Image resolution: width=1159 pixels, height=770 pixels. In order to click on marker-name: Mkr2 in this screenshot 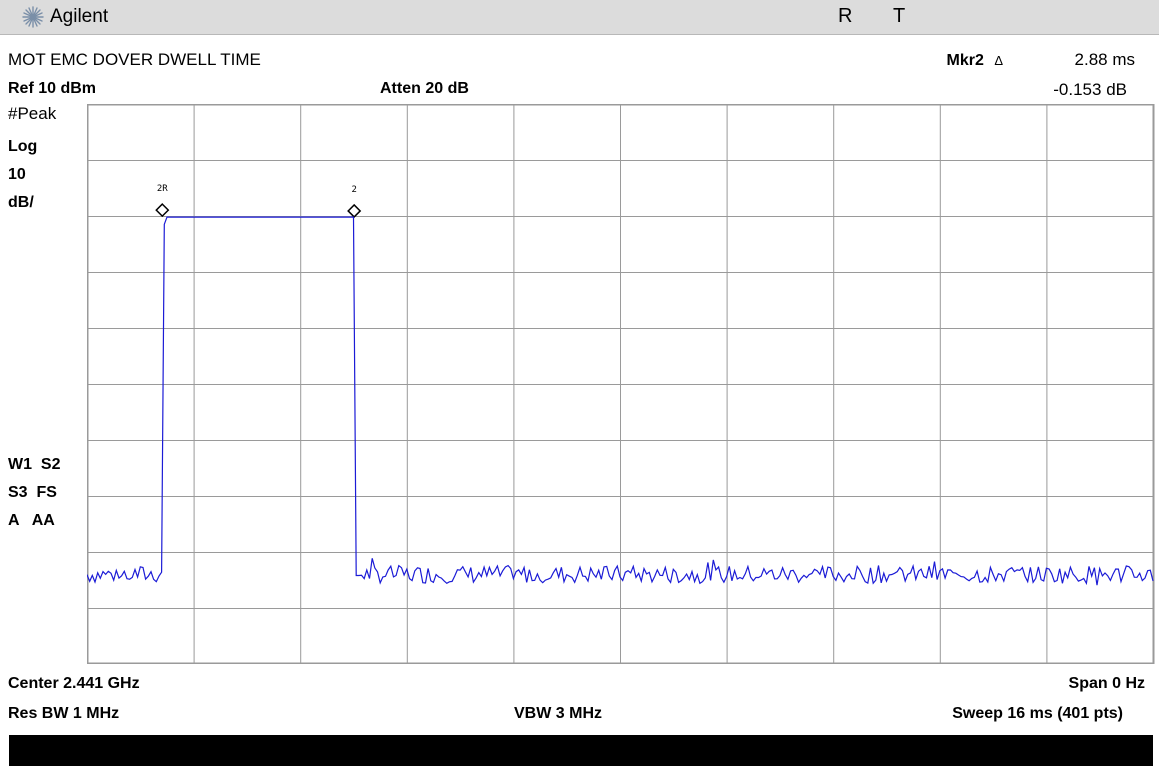, I will do `click(965, 60)`.